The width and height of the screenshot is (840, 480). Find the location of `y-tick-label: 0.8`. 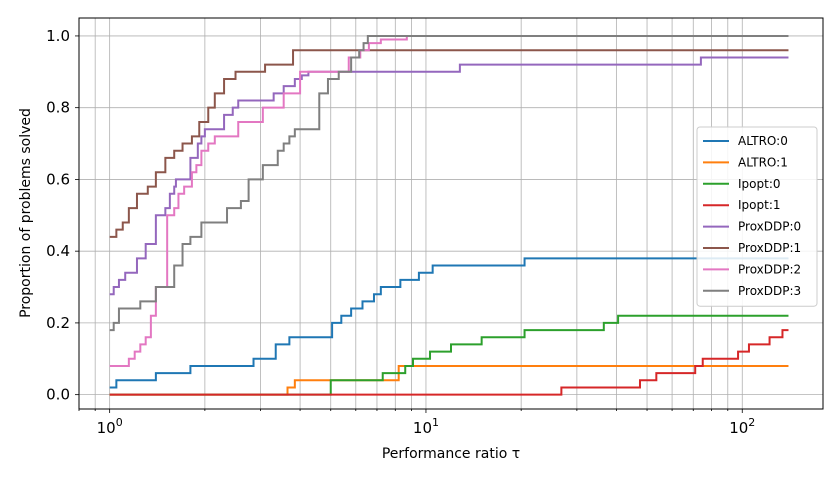

y-tick-label: 0.8 is located at coordinates (58, 108).